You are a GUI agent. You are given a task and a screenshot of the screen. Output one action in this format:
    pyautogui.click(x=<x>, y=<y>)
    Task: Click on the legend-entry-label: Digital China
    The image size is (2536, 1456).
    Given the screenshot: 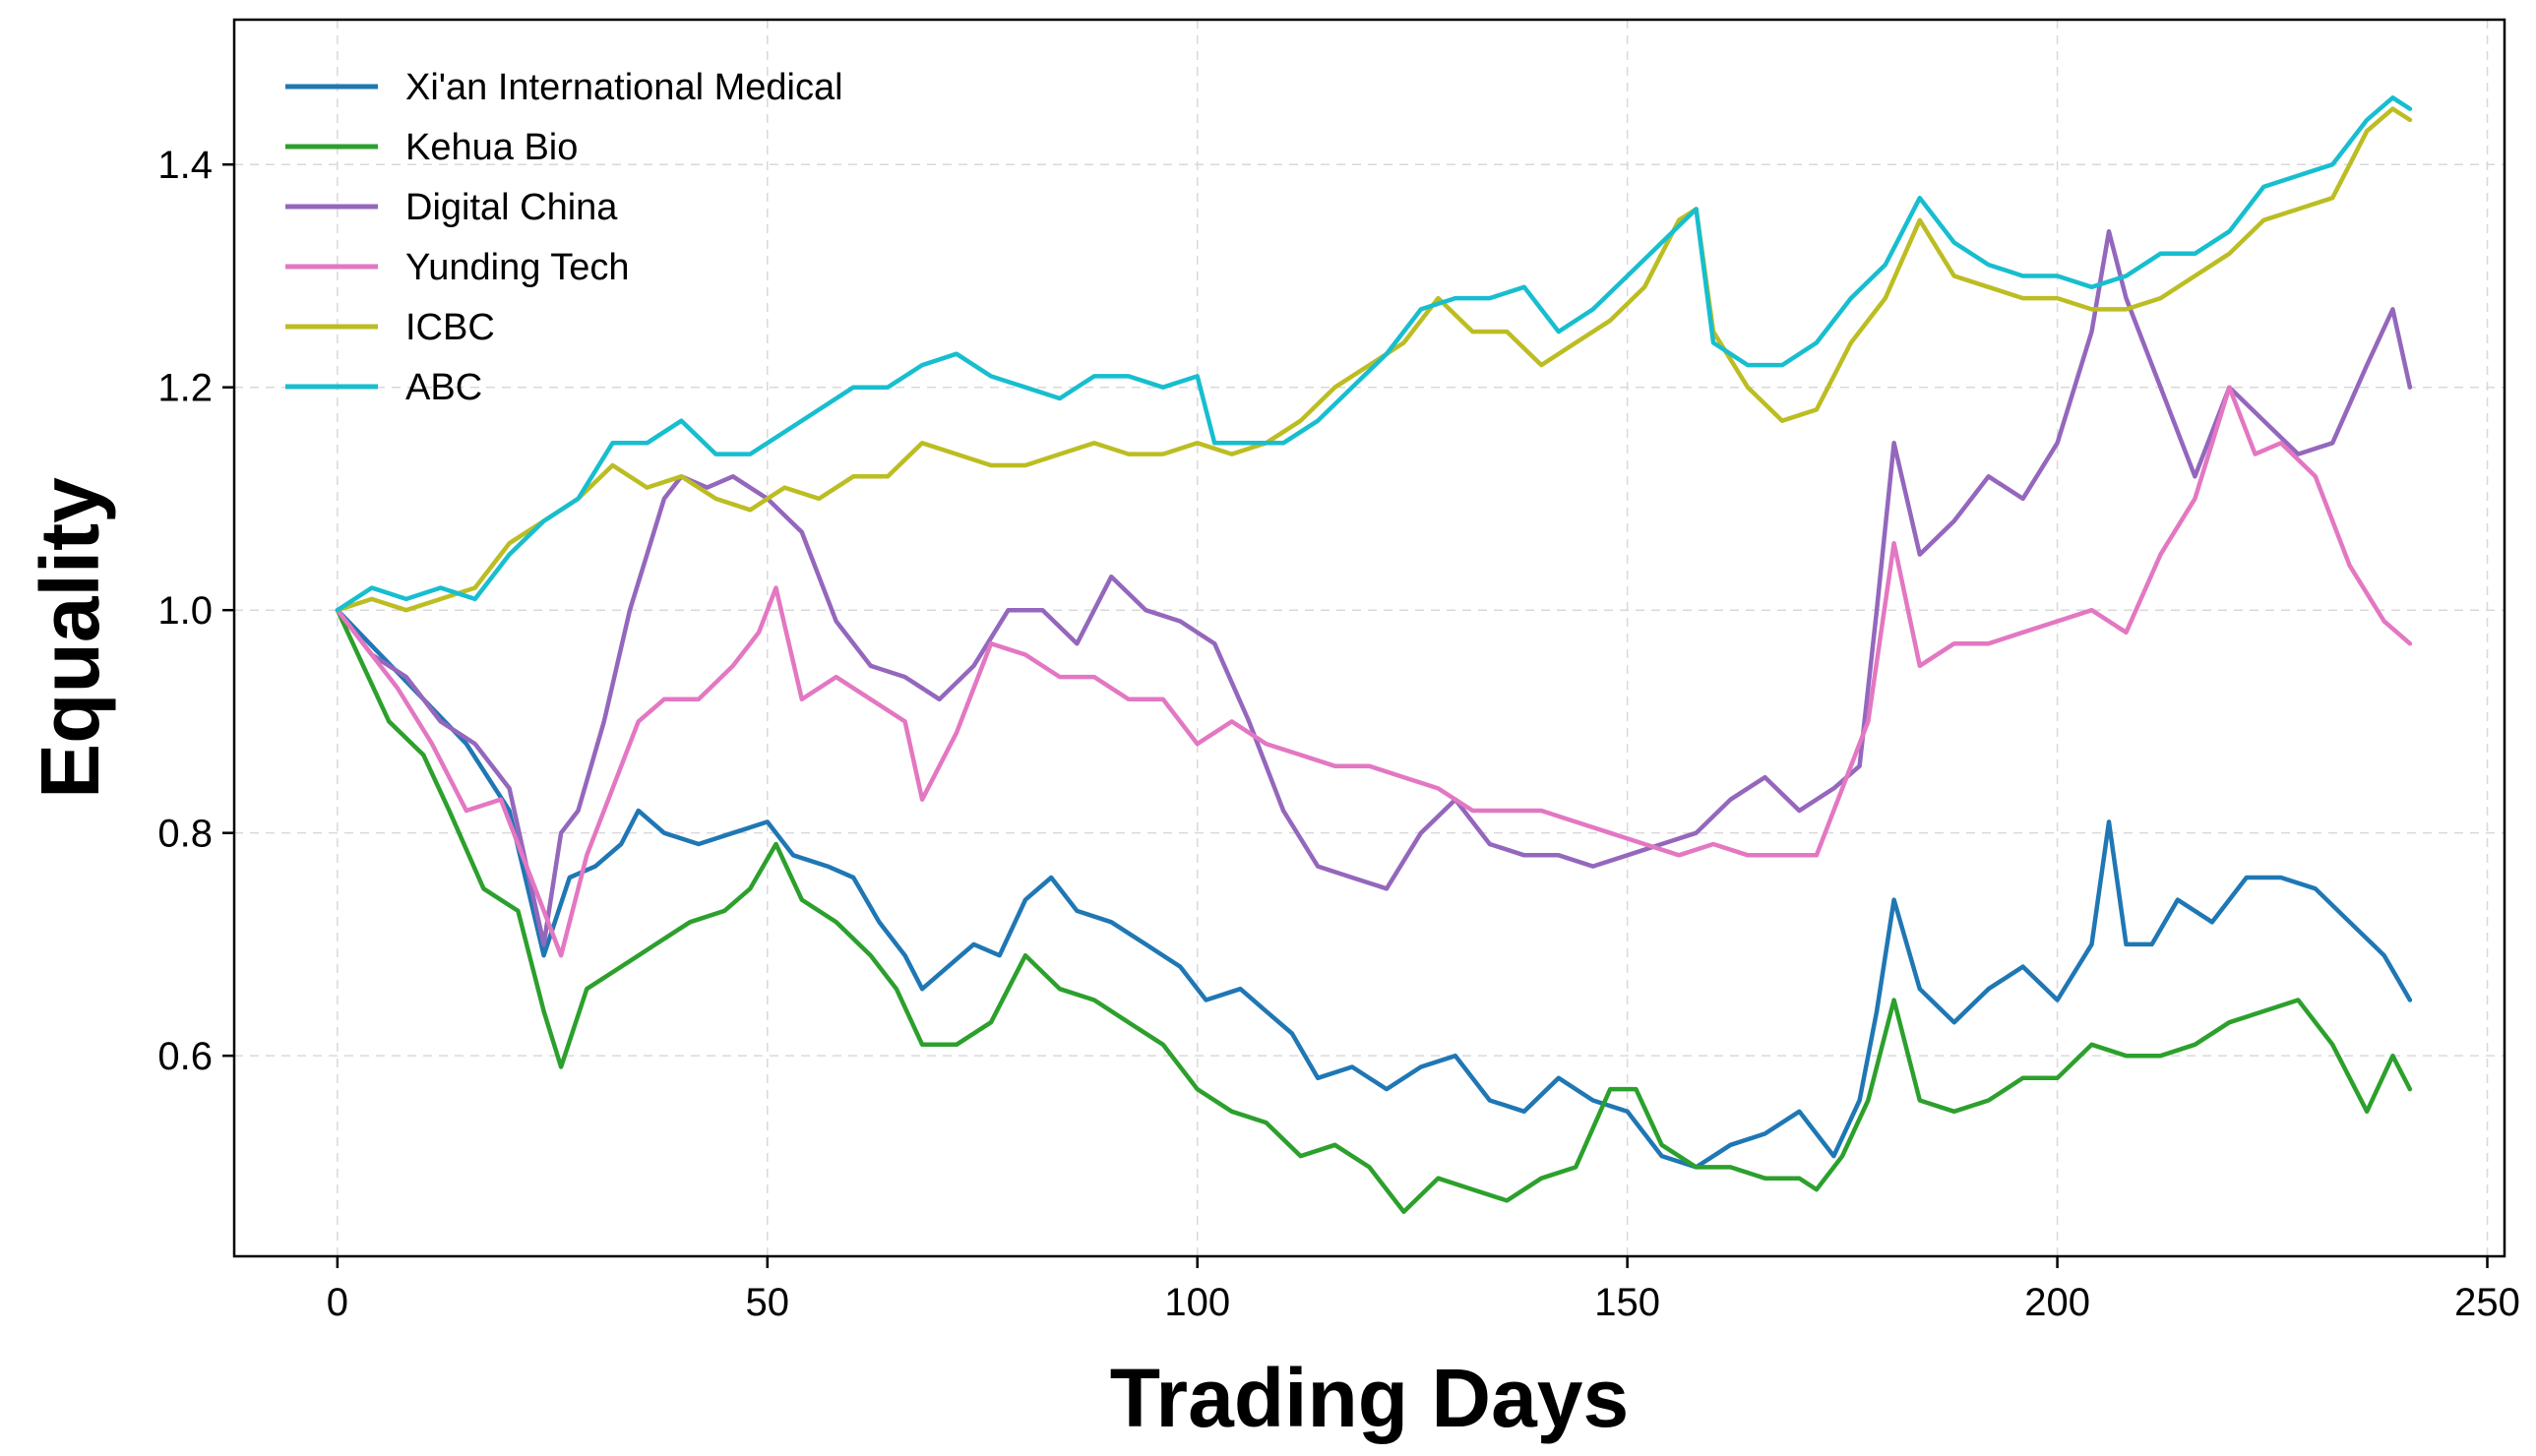 What is the action you would take?
    pyautogui.click(x=511, y=207)
    